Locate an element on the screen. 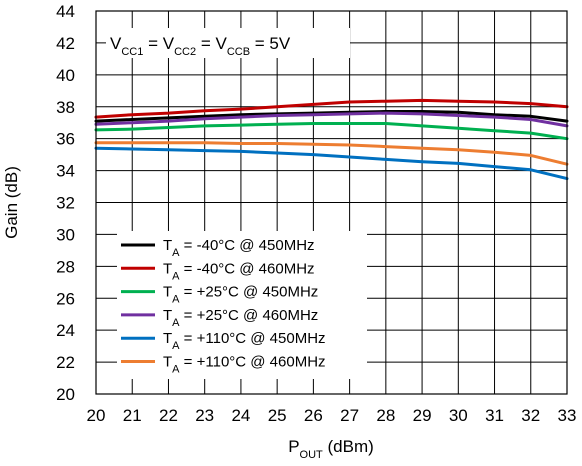  x-title-rest: (dBm) is located at coordinates (348, 446).